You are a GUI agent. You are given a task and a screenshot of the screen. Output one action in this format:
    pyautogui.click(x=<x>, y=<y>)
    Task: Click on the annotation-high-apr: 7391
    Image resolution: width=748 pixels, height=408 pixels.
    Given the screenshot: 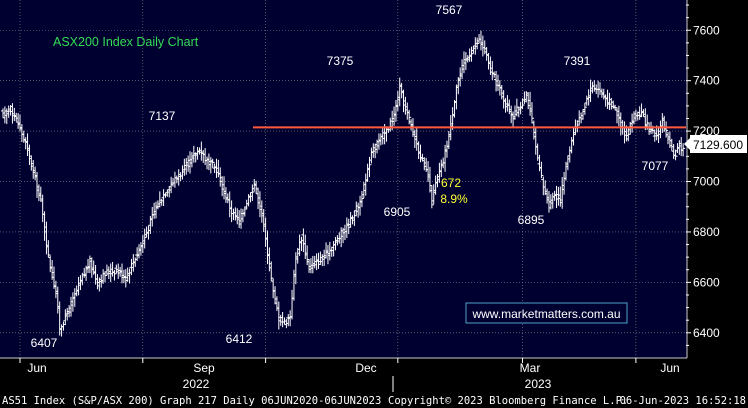 What is the action you would take?
    pyautogui.click(x=577, y=61)
    